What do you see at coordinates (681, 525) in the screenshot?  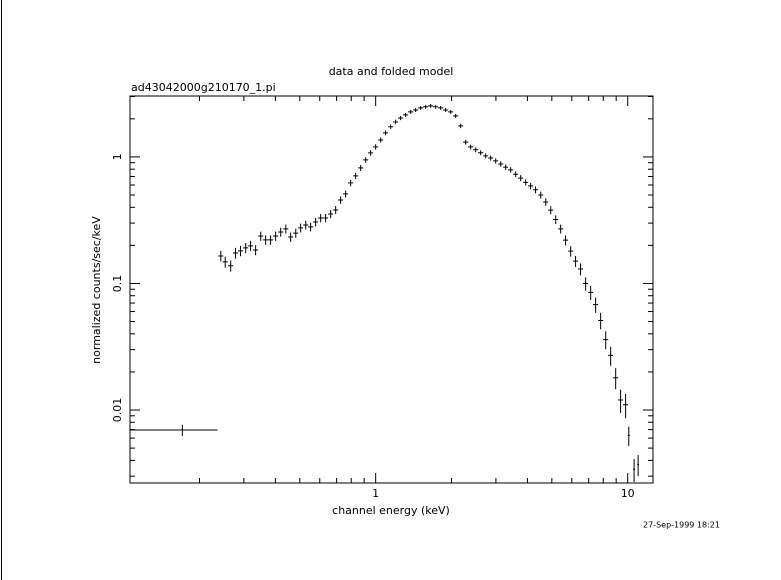 I see `timestamp: 27-Sep-1999 18:21` at bounding box center [681, 525].